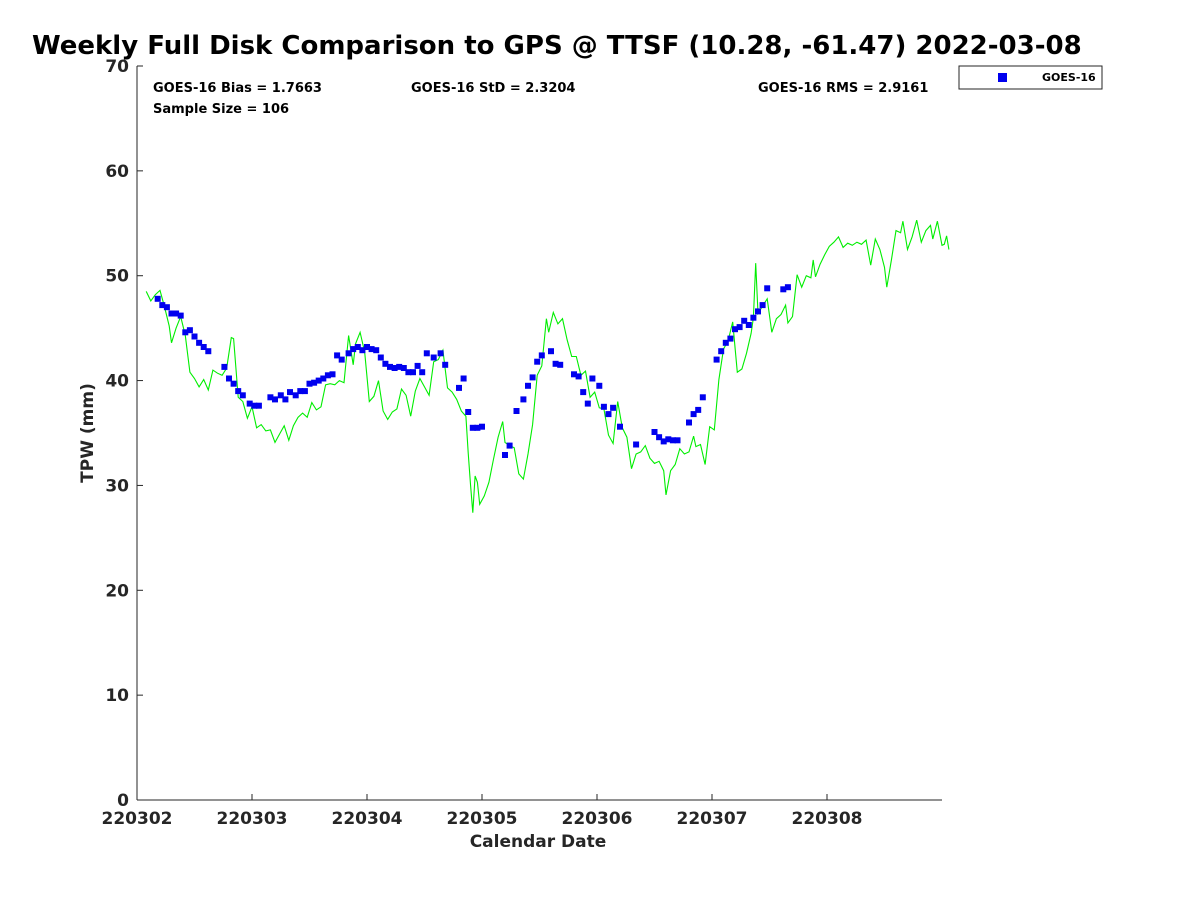  I want to click on y-tick-label: 10, so click(117, 696).